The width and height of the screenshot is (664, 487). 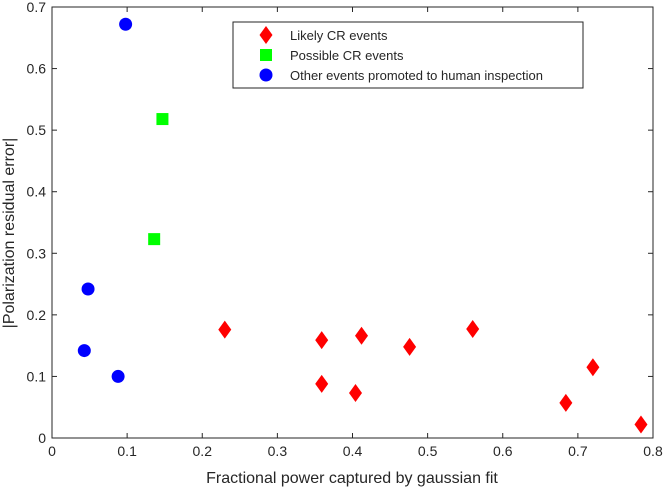 I want to click on x-tick-label: 0.8, so click(x=653, y=451).